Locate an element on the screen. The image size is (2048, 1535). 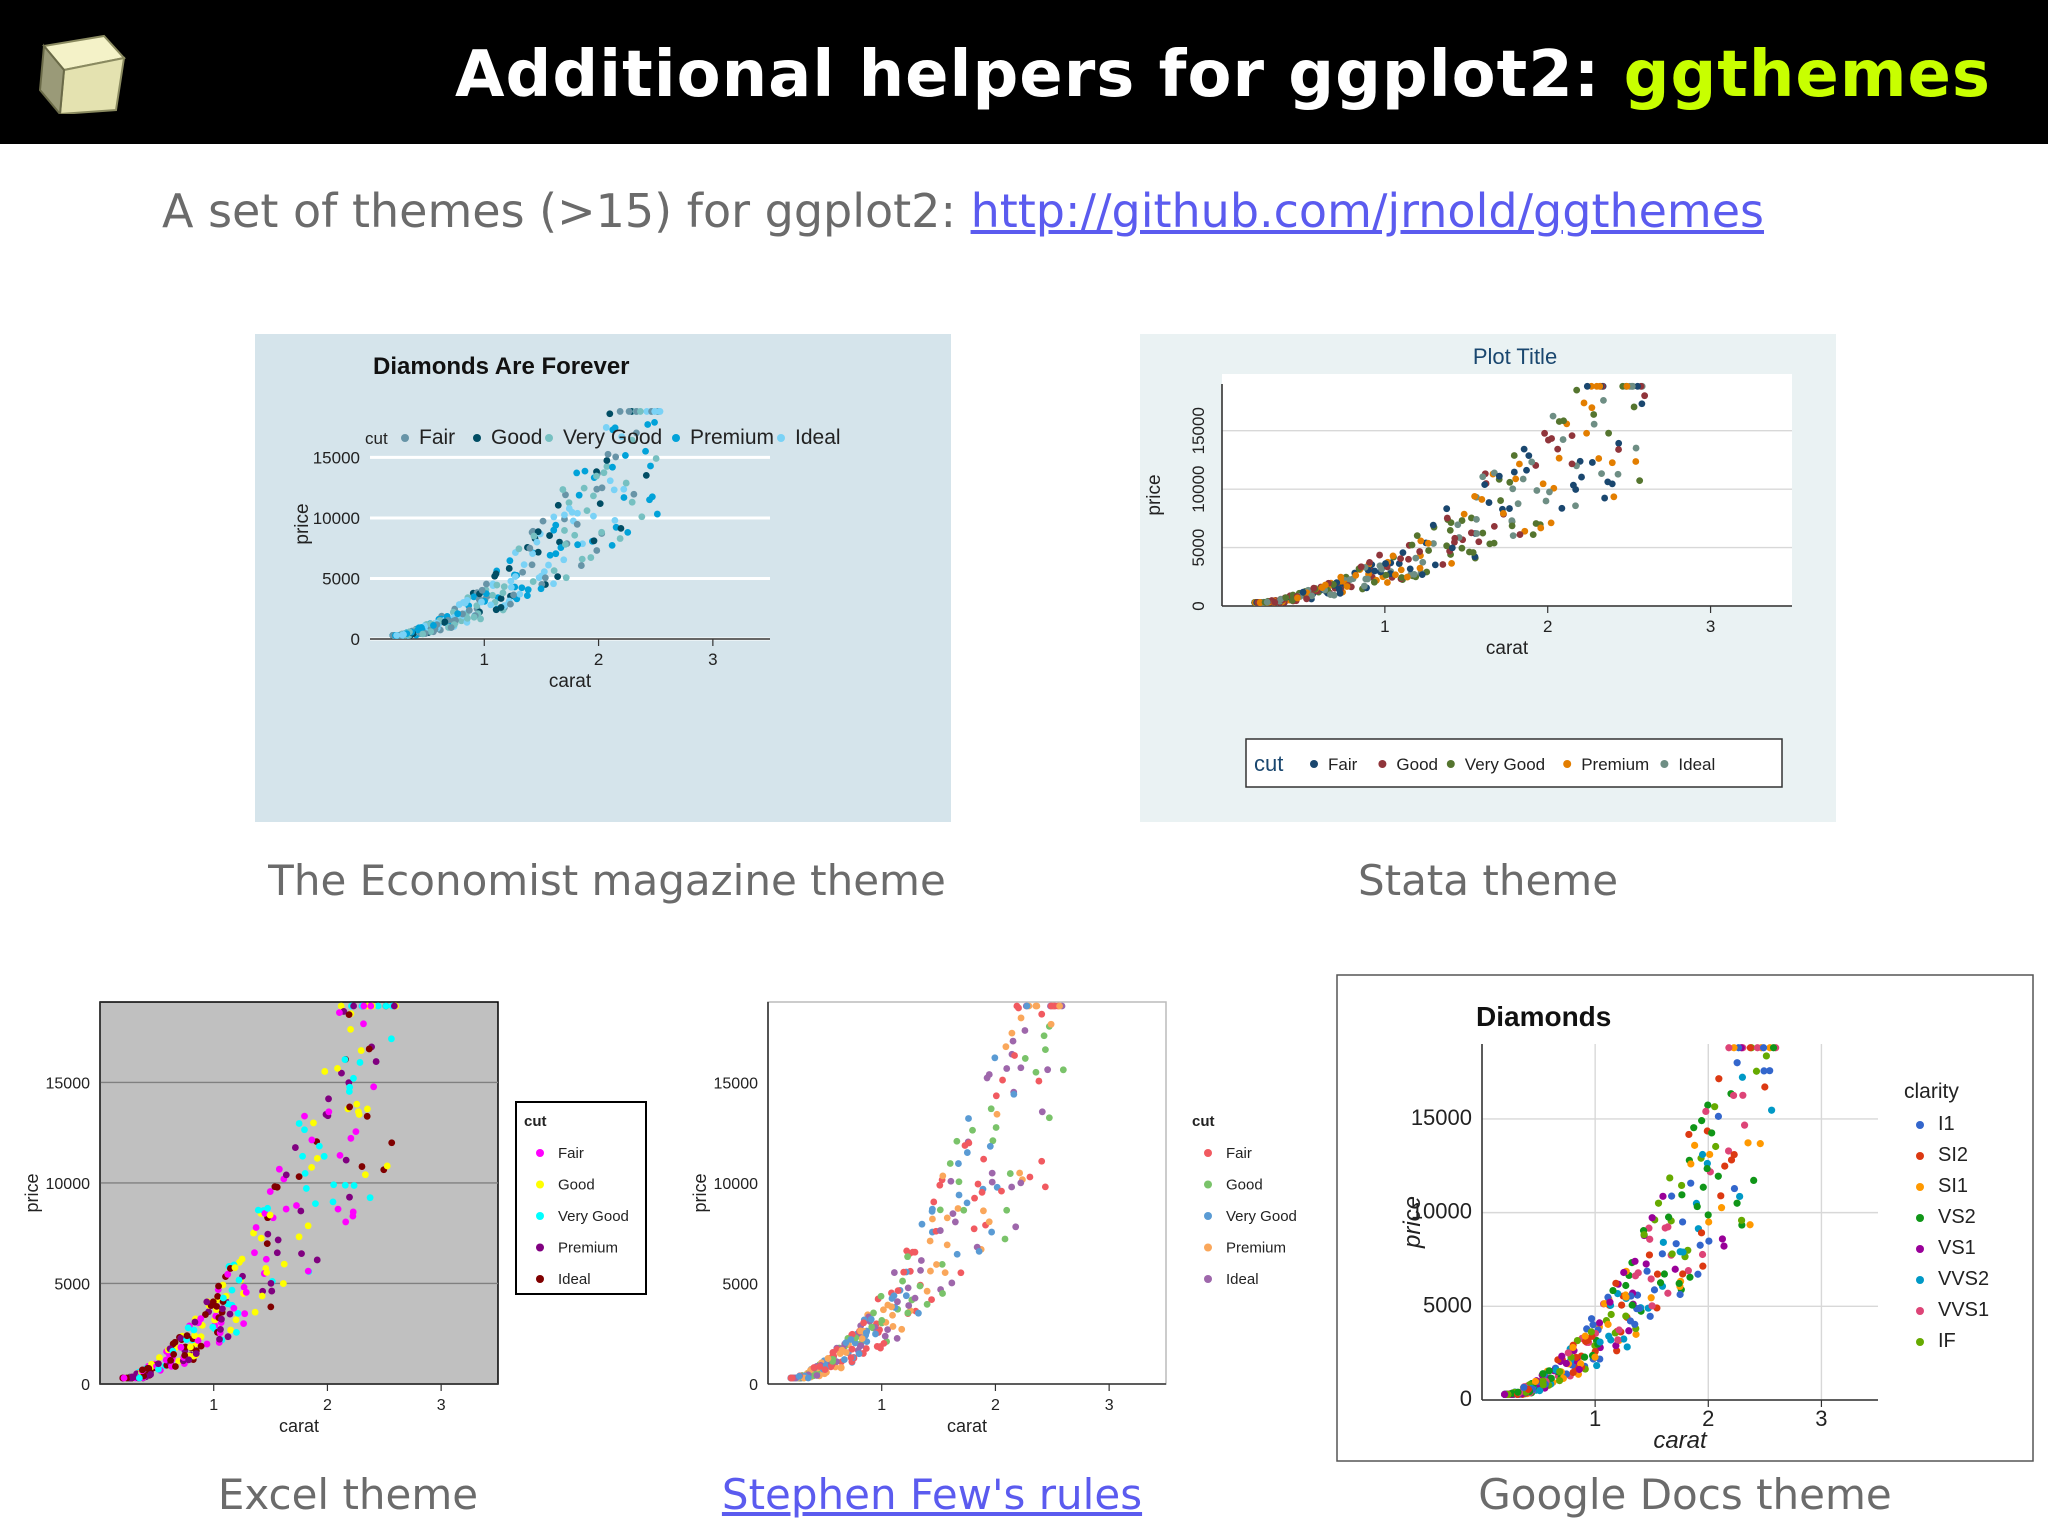
y-tick-label: 5000 is located at coordinates (72, 1284).